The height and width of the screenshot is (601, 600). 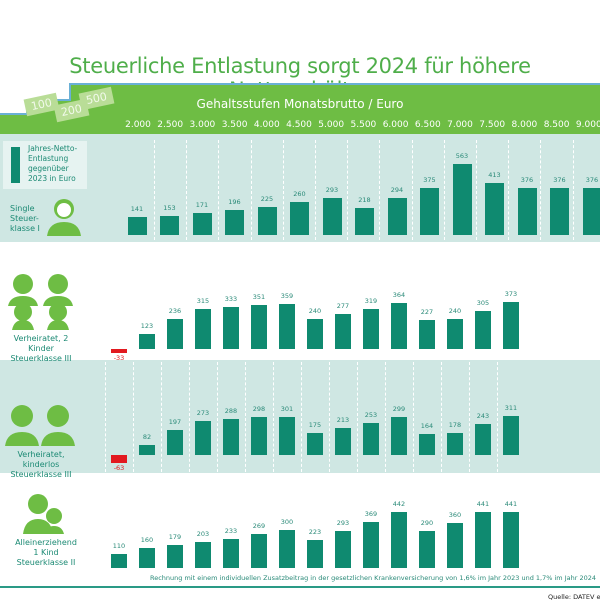 I want to click on row-label-single: Single Steuer- klasse I, so click(x=24, y=219).